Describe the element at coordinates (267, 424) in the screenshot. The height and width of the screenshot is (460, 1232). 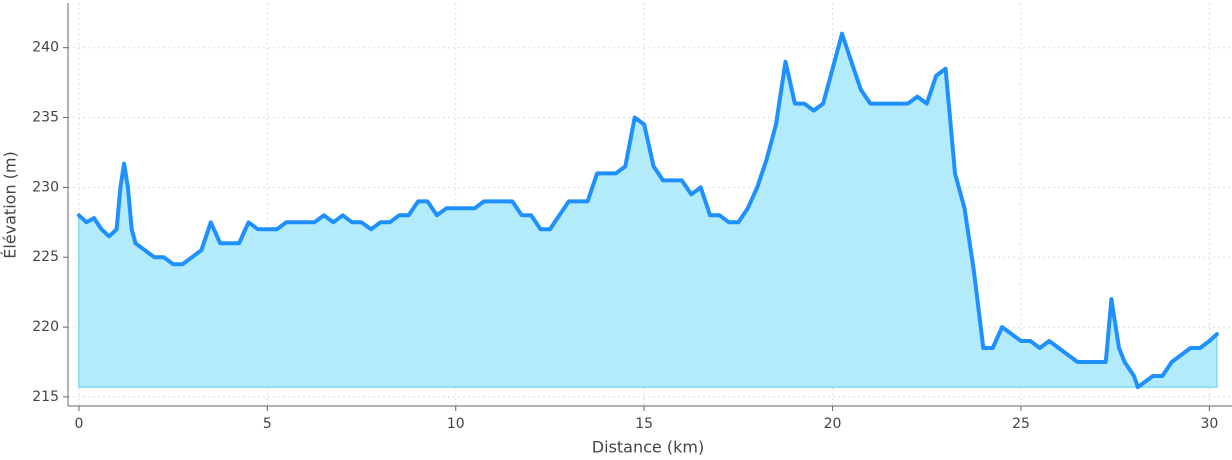
I see `x-tick-label: 5` at that location.